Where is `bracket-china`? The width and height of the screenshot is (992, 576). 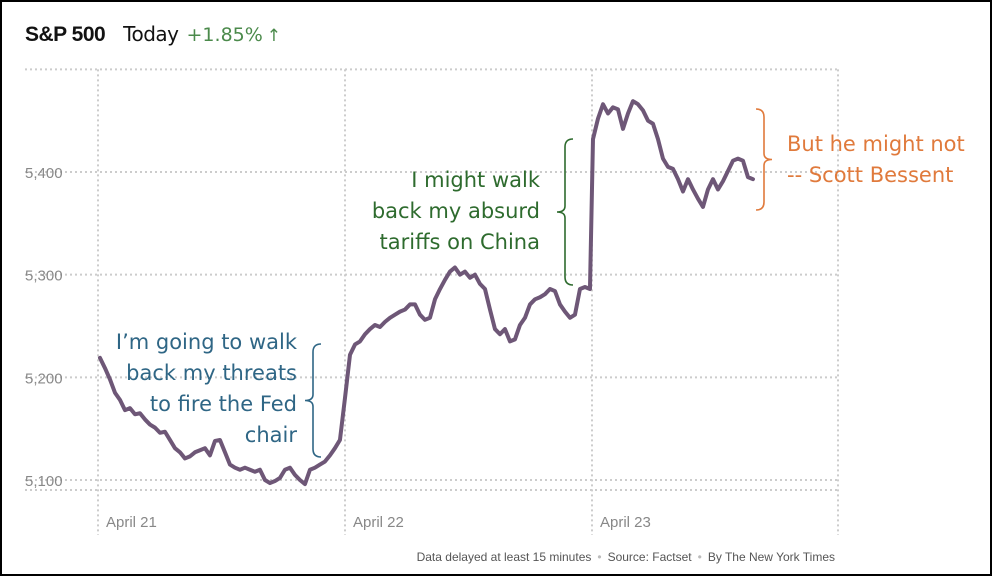 bracket-china is located at coordinates (565, 212).